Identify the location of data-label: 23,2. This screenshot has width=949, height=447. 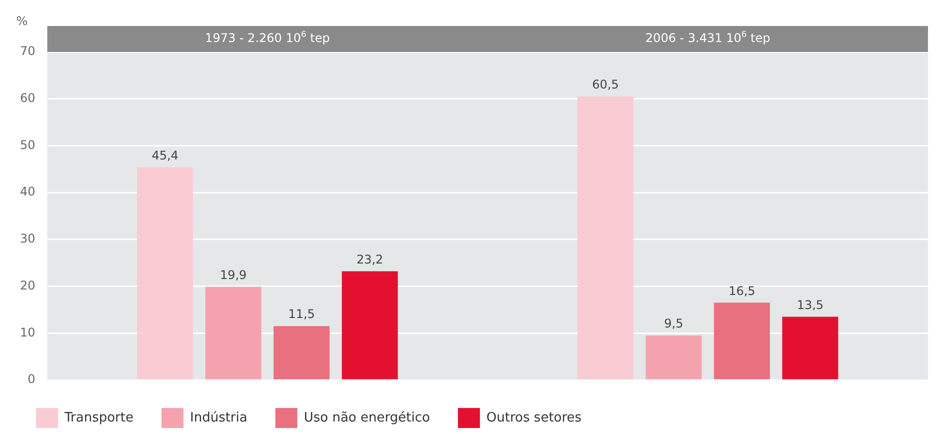
(370, 259).